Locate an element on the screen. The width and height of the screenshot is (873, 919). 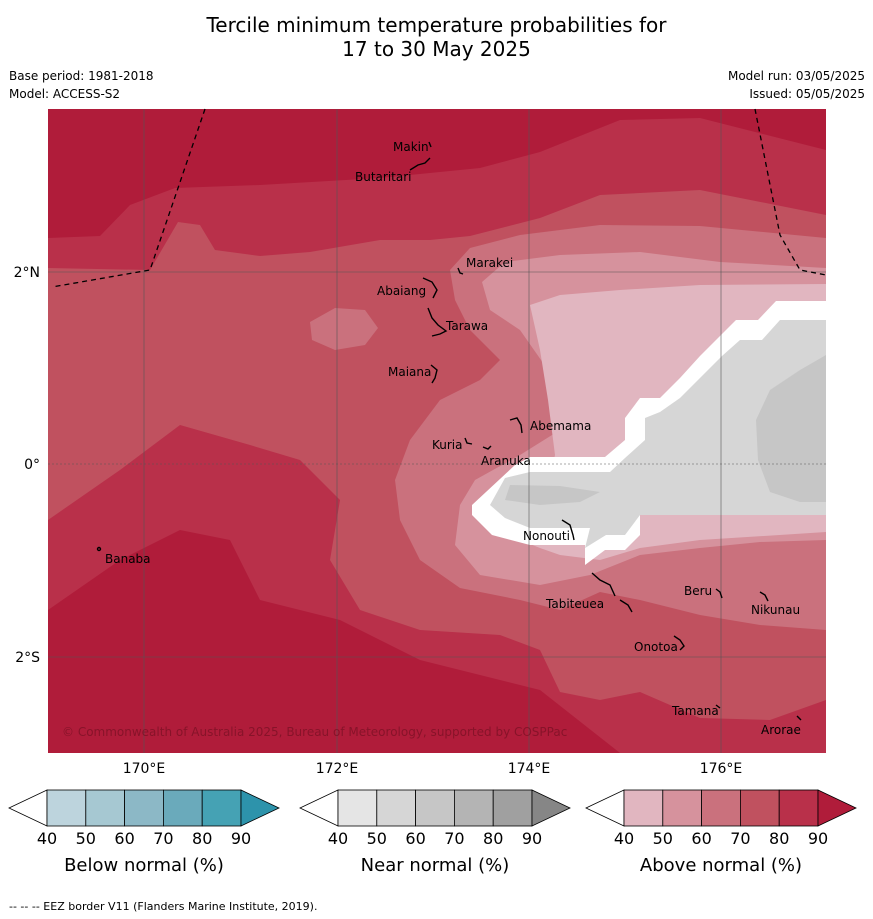
map-title-line2: 17 to 30 May 2025 is located at coordinates (436, 49).